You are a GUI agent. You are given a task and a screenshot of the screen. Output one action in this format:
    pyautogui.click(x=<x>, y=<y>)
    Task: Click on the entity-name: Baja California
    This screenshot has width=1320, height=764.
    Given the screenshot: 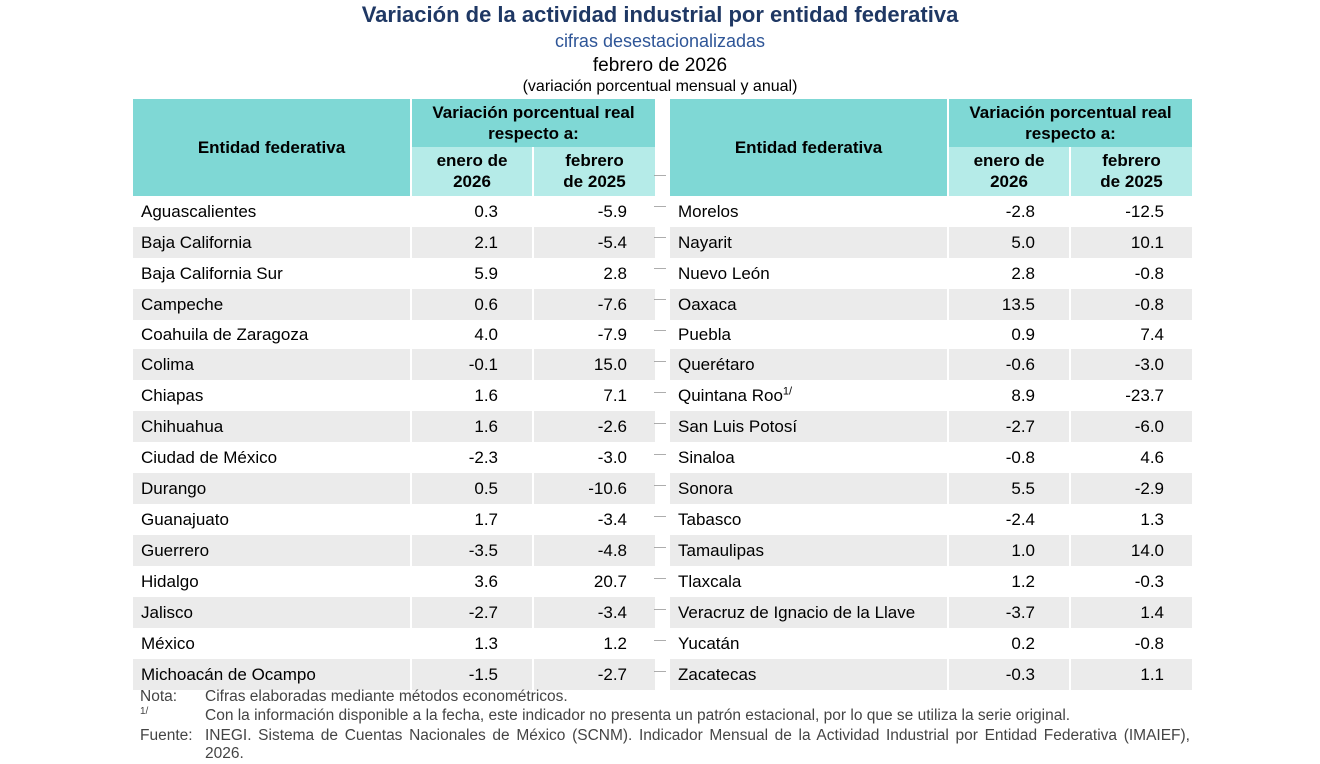 What is the action you would take?
    pyautogui.click(x=196, y=242)
    